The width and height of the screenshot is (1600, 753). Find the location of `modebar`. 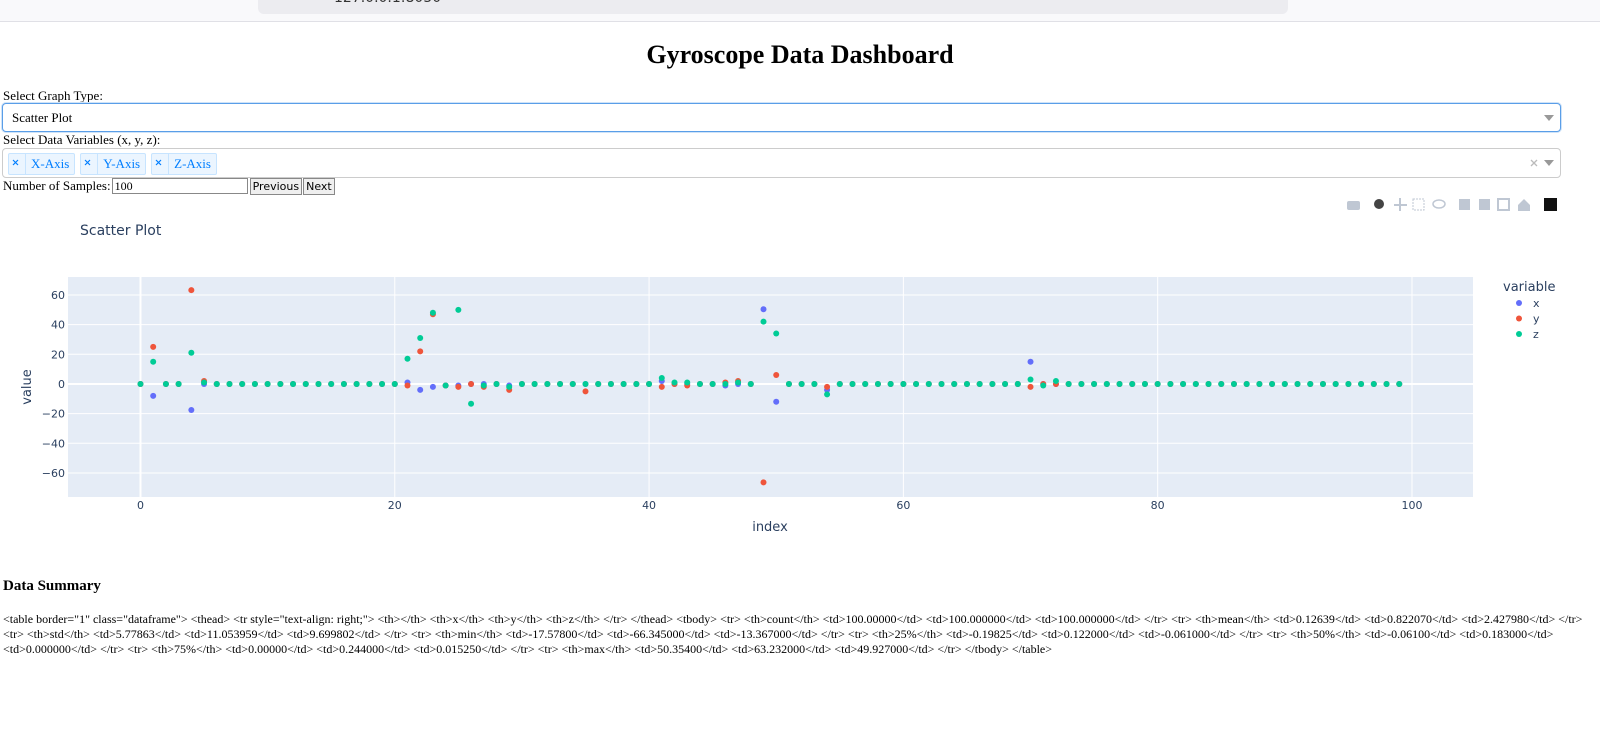

modebar is located at coordinates (1452, 204).